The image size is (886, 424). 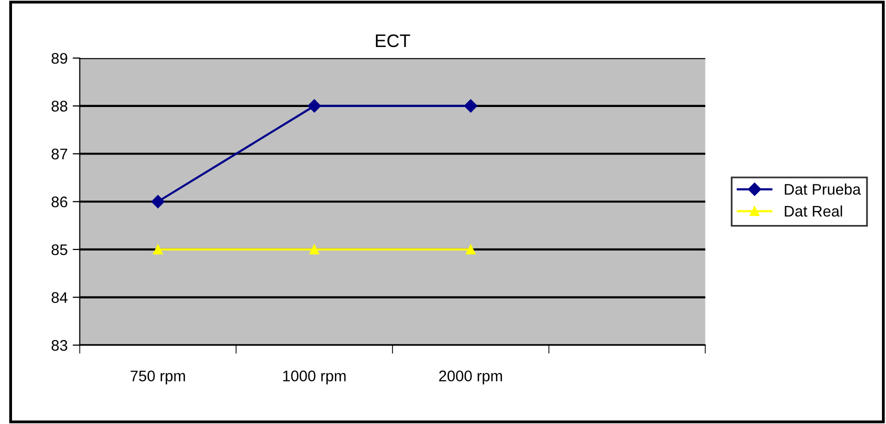 I want to click on y-tick-label: 83, so click(x=60, y=345).